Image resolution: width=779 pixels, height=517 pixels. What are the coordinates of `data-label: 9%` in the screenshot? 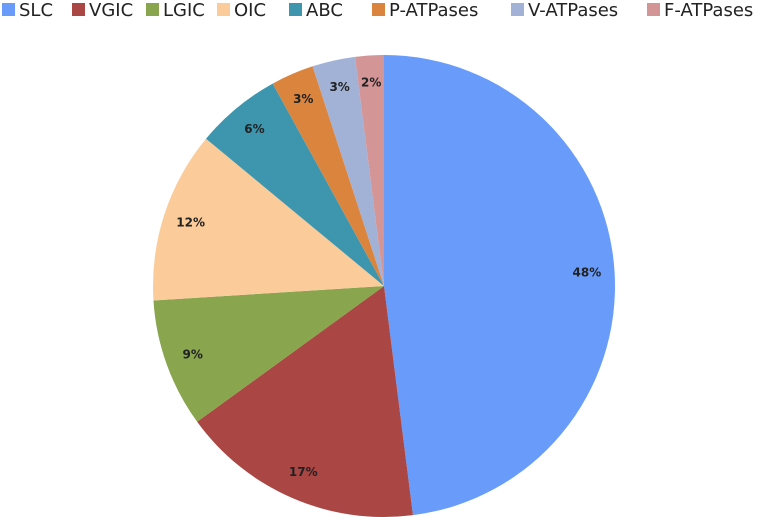 It's located at (193, 354).